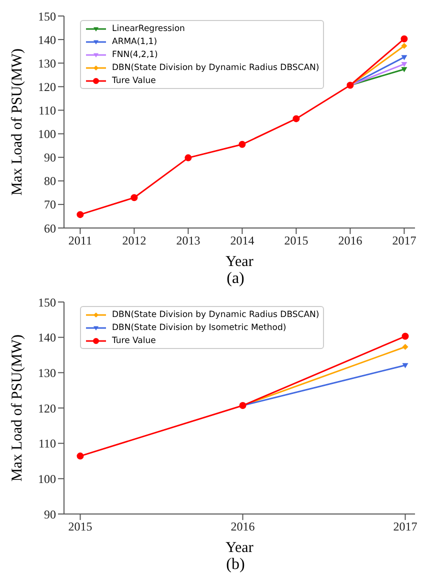  I want to click on legend-label: FNN(4,2,1), so click(135, 55).